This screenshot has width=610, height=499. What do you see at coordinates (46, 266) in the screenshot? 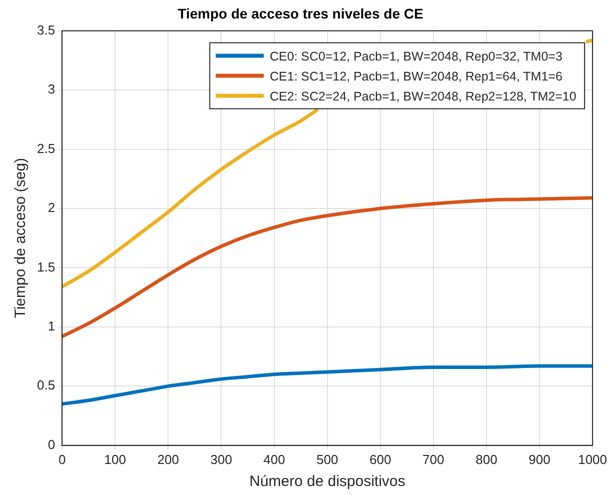
I see `y-tick-label: 1.5` at bounding box center [46, 266].